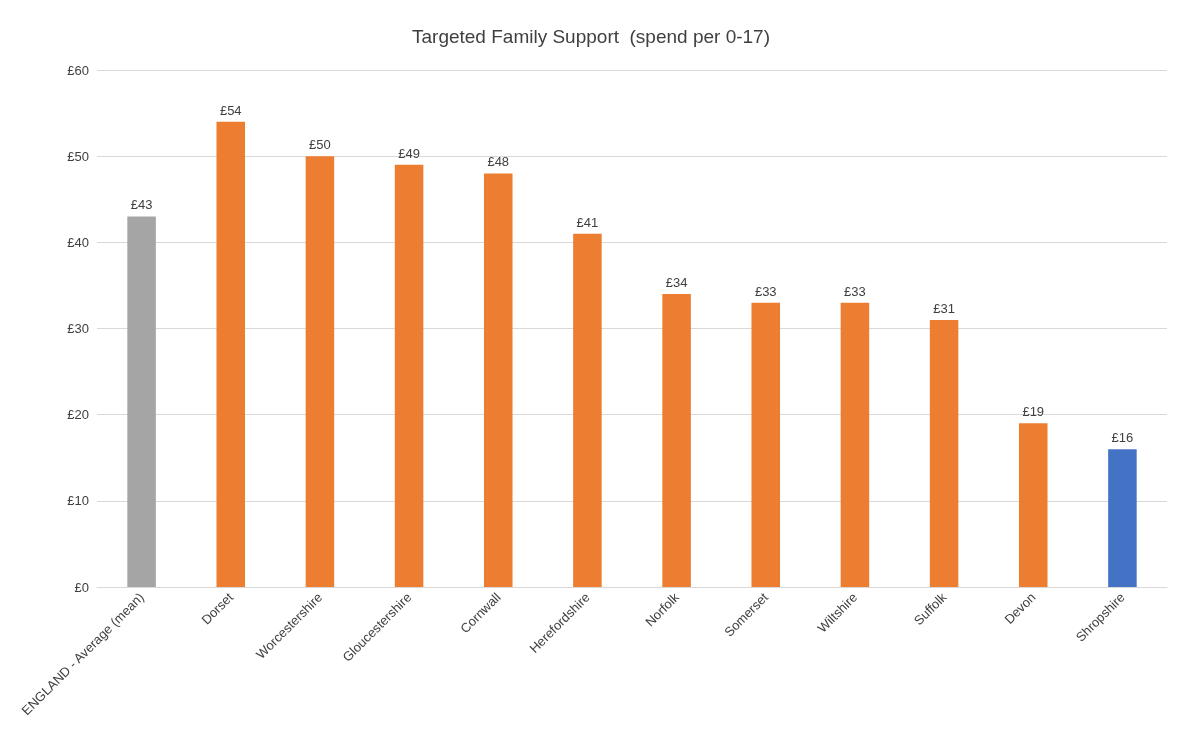  Describe the element at coordinates (1033, 412) in the screenshot. I see `data-label: £19` at that location.